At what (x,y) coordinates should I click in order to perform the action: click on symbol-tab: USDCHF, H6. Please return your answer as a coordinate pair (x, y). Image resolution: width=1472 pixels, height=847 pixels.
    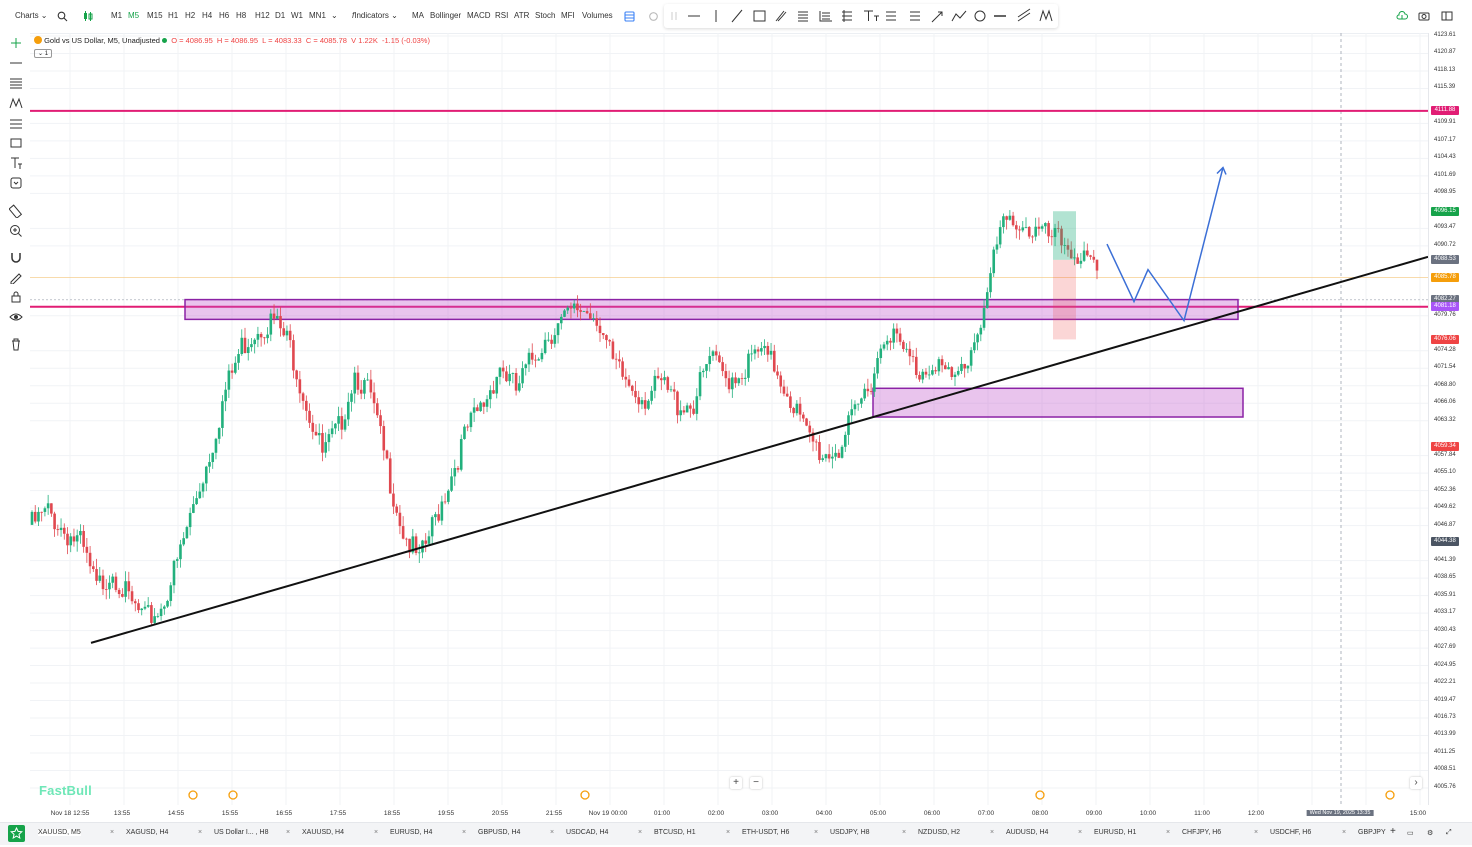
    Looking at the image, I should click on (1291, 832).